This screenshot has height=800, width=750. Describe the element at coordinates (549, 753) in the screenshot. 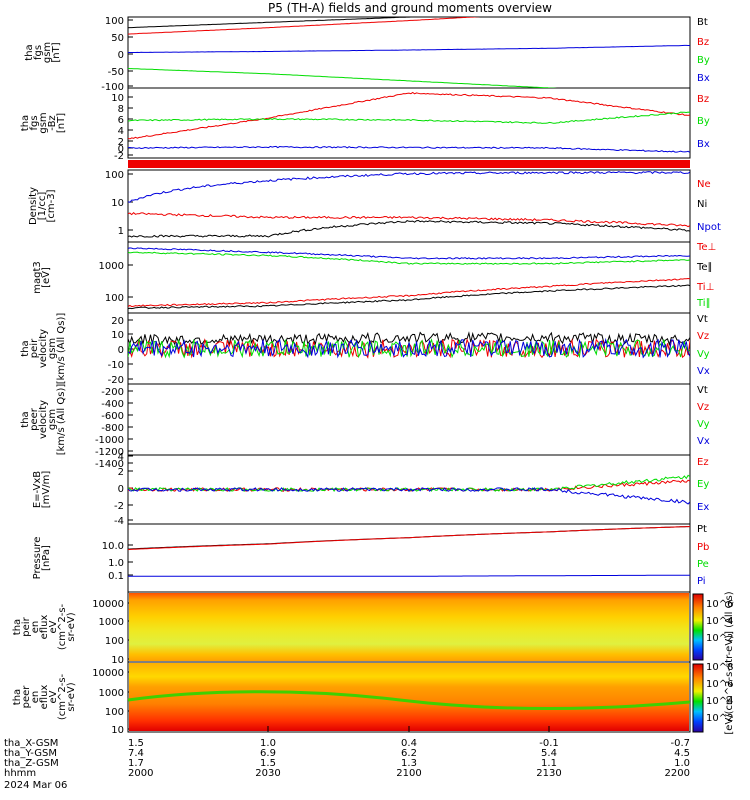

I see `xaxis-tick-value: 5.4` at that location.